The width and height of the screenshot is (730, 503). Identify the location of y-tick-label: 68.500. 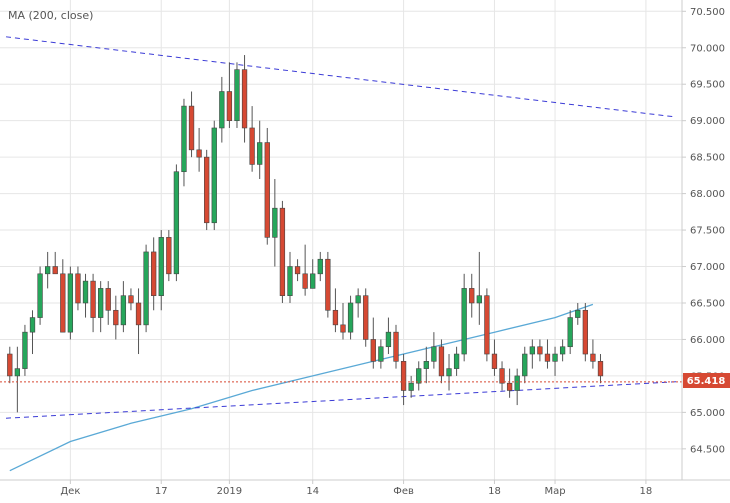
(707, 158).